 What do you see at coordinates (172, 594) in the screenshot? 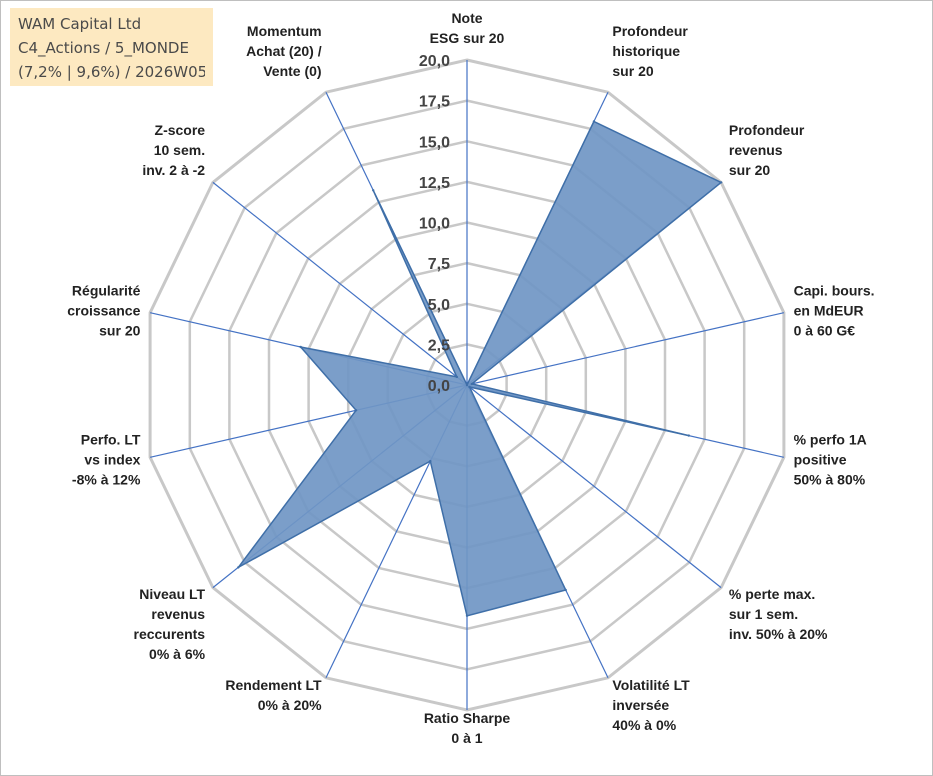
I see `axis-label-line: Niveau LT` at bounding box center [172, 594].